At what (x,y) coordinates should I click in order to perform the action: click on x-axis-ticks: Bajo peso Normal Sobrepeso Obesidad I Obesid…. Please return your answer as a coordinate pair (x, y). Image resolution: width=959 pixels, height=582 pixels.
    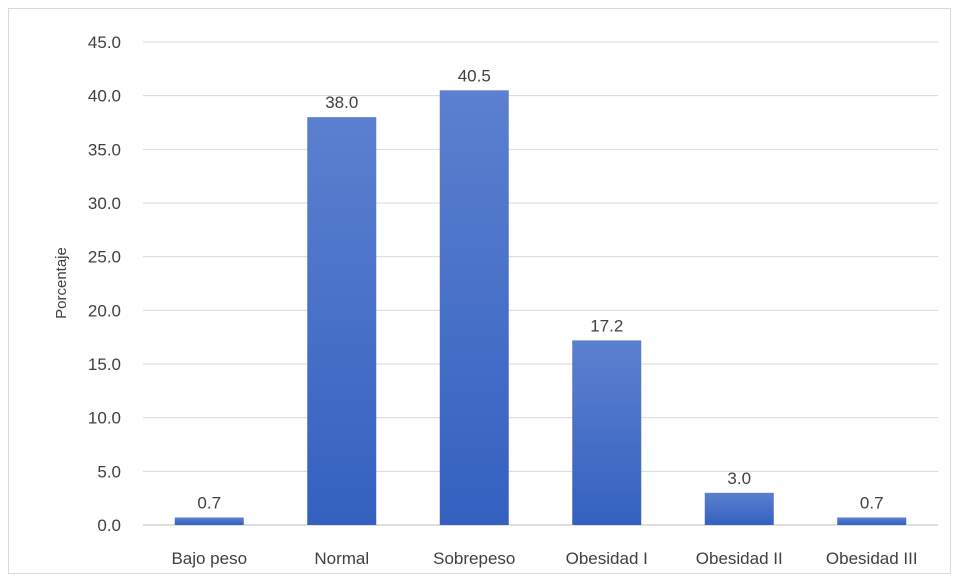
    Looking at the image, I should click on (544, 558).